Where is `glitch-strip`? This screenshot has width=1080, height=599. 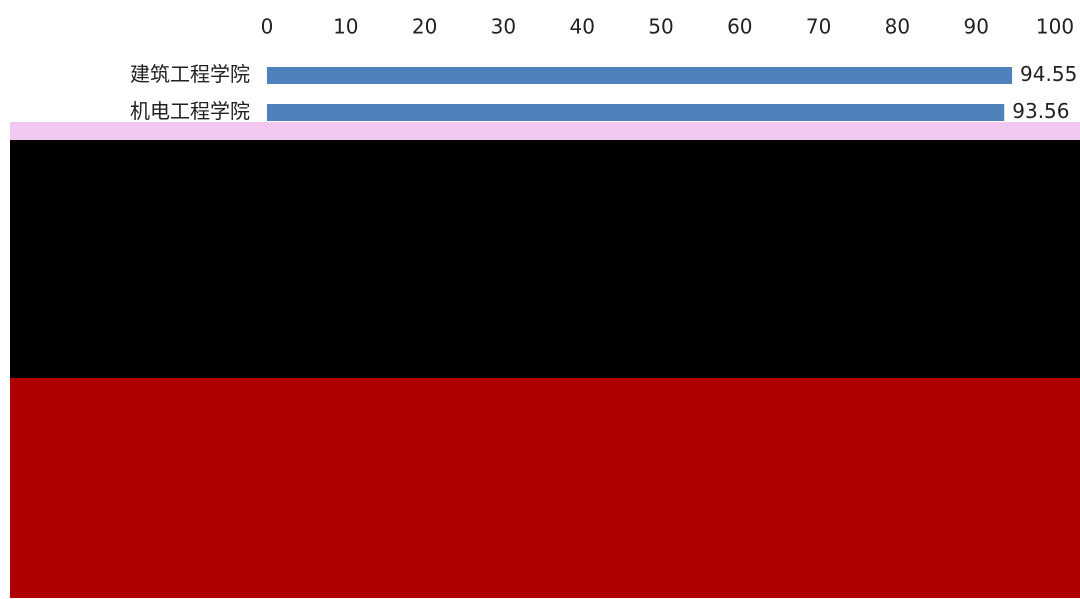 glitch-strip is located at coordinates (545, 132).